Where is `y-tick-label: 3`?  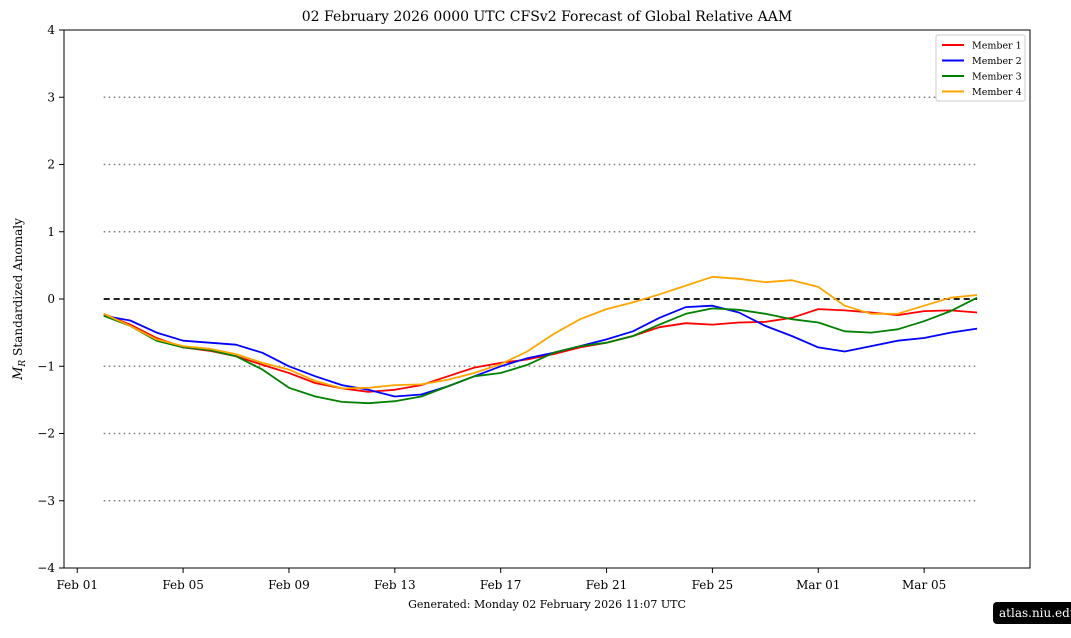 y-tick-label: 3 is located at coordinates (51, 97).